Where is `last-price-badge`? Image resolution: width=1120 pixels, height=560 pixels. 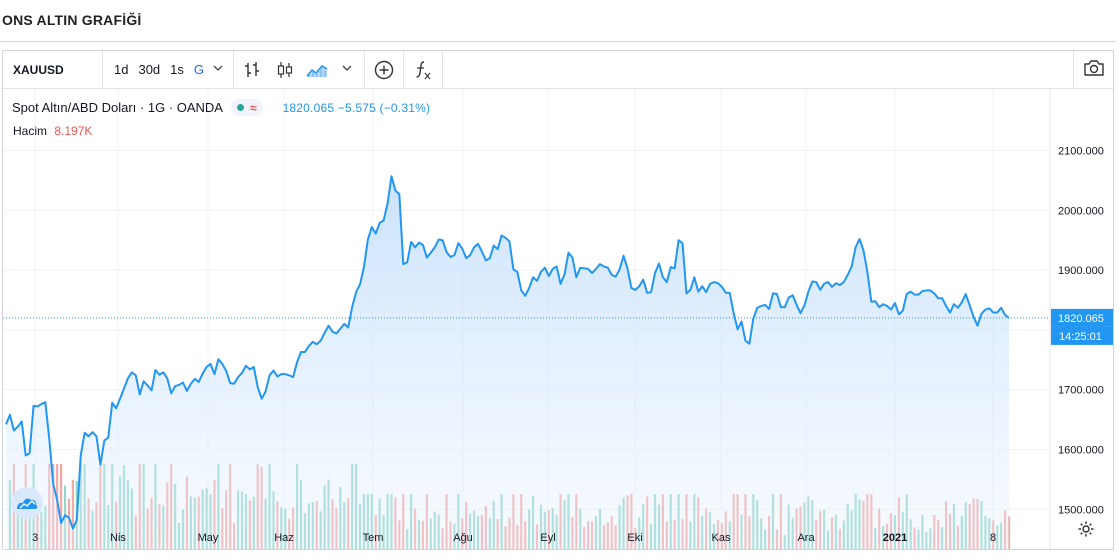
last-price-badge is located at coordinates (1082, 317).